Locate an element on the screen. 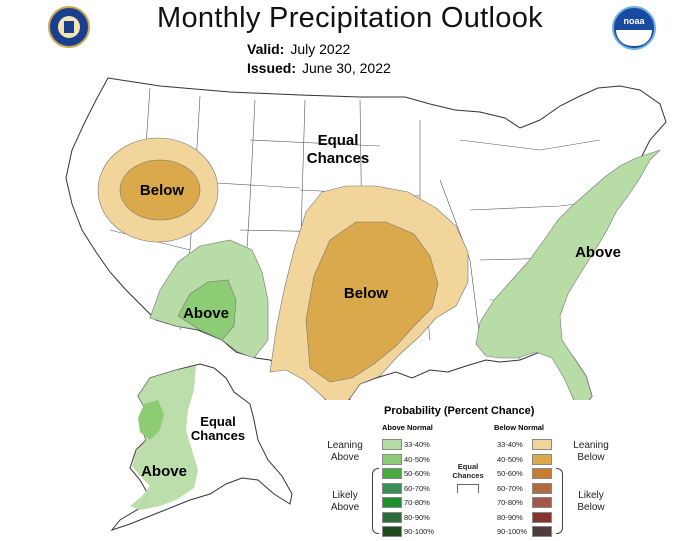 The height and width of the screenshot is (541, 700). leaning-below-line2: Below is located at coordinates (591, 457).